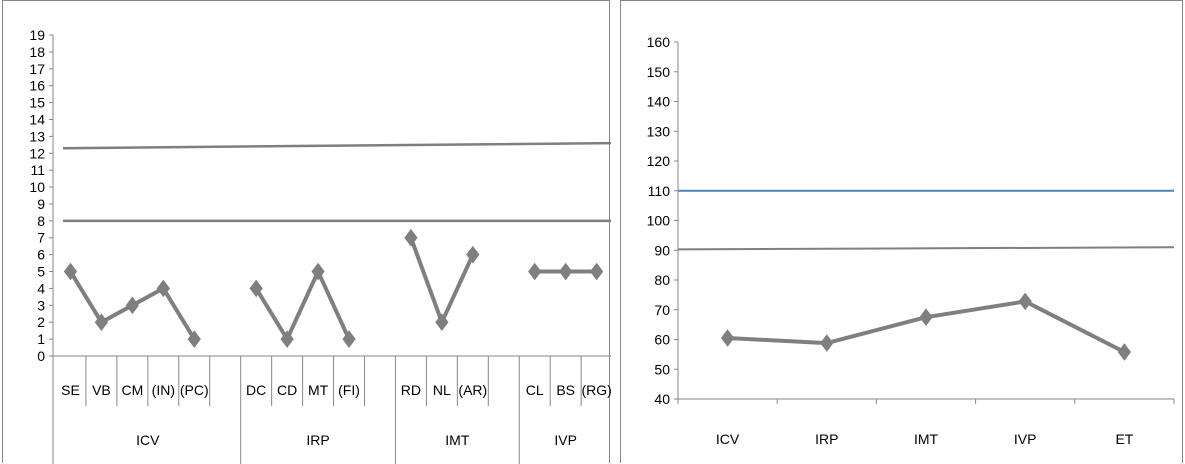 The width and height of the screenshot is (1185, 464). Describe the element at coordinates (41, 272) in the screenshot. I see `y-tick-label: 5` at that location.